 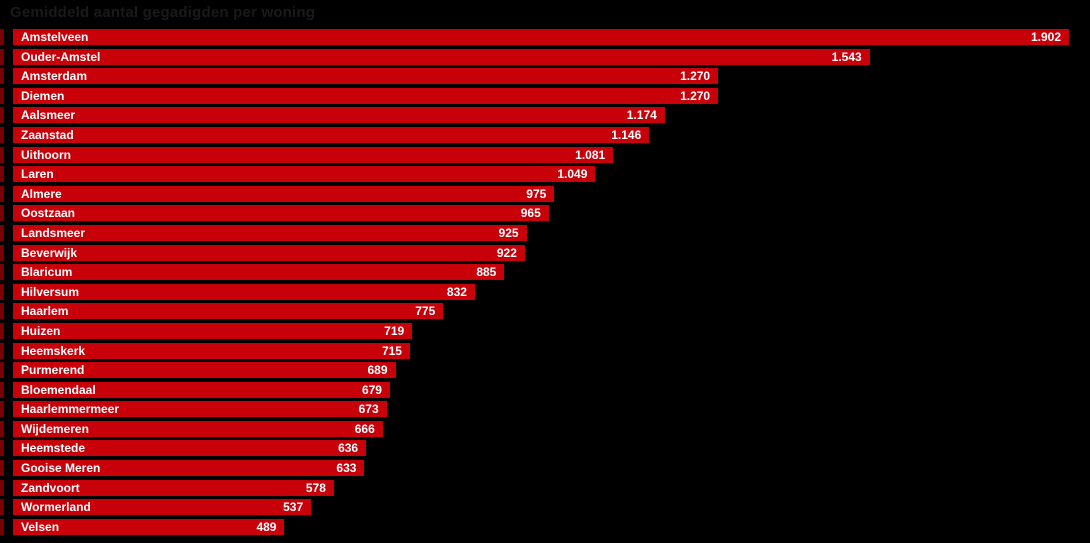 What do you see at coordinates (506, 252) in the screenshot?
I see `bar-value-label: 922` at bounding box center [506, 252].